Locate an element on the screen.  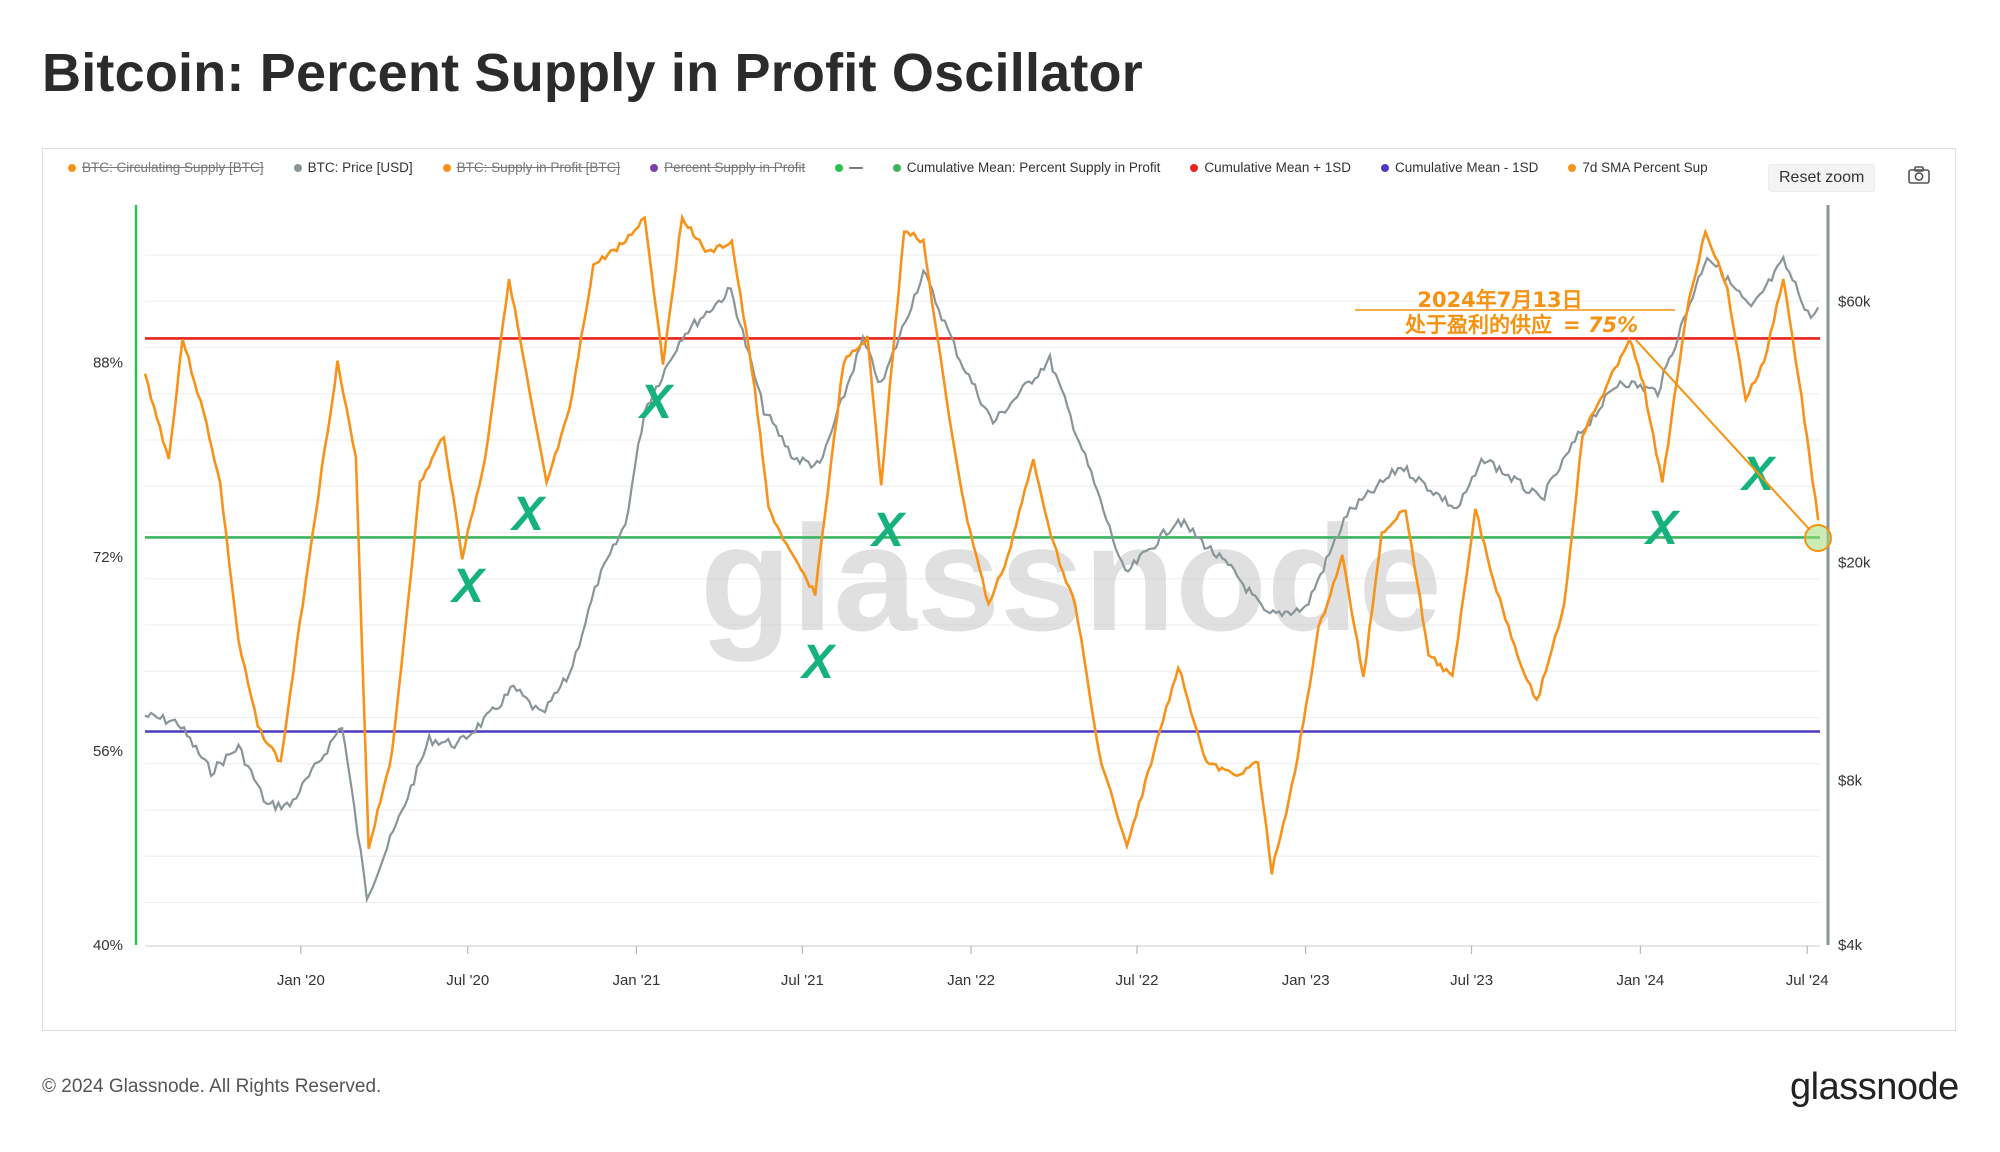
legend-label: Percent Supply in Profit is located at coordinates (735, 167).